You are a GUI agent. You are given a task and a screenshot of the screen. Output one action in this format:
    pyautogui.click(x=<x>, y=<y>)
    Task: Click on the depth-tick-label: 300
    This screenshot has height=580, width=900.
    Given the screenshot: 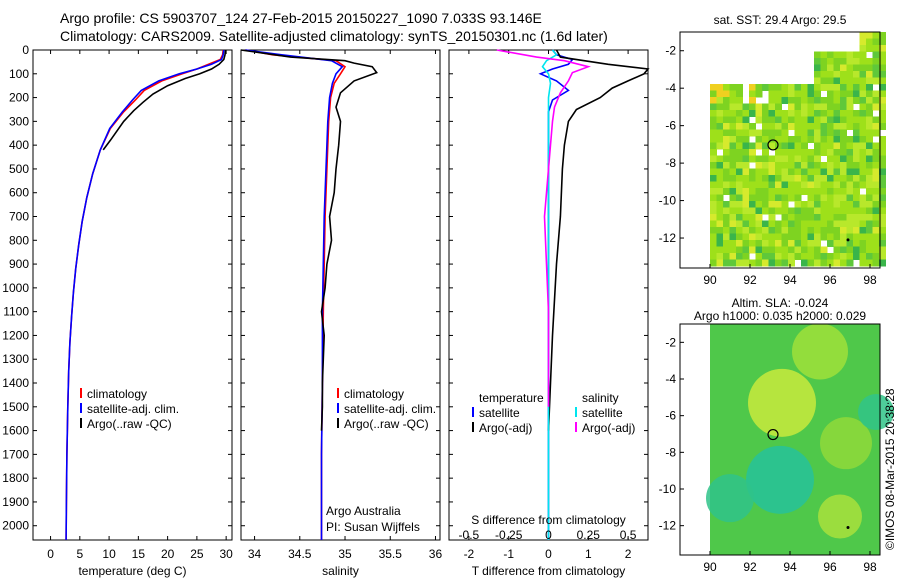 What is the action you would take?
    pyautogui.click(x=19, y=121)
    